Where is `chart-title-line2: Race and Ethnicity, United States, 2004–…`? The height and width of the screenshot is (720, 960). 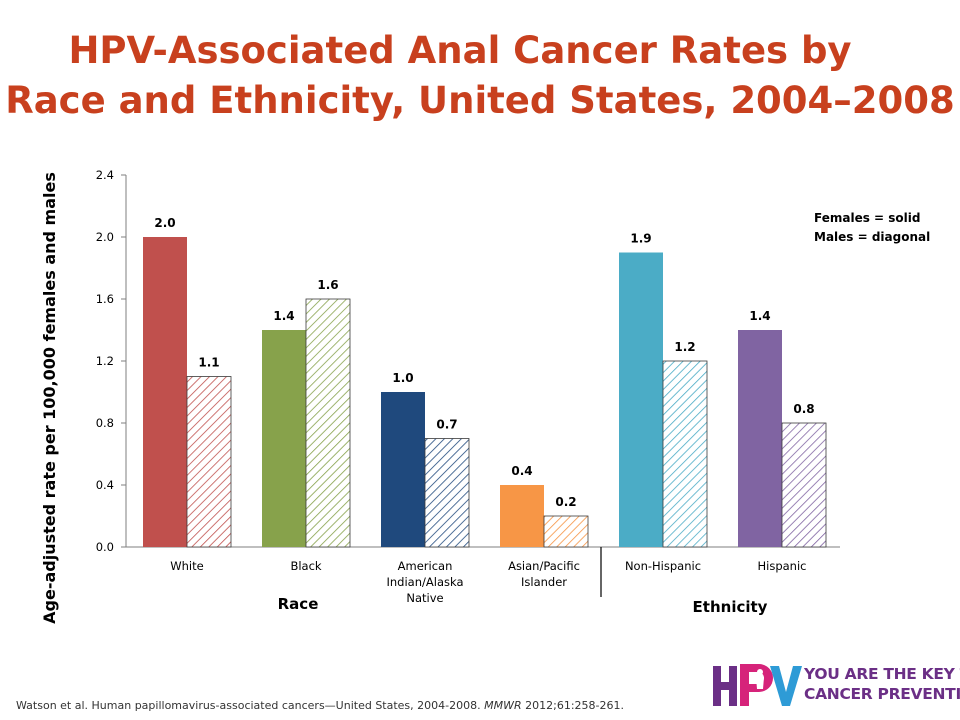
chart-title-line2: Race and Ethnicity, United States, 2004–… is located at coordinates (480, 100).